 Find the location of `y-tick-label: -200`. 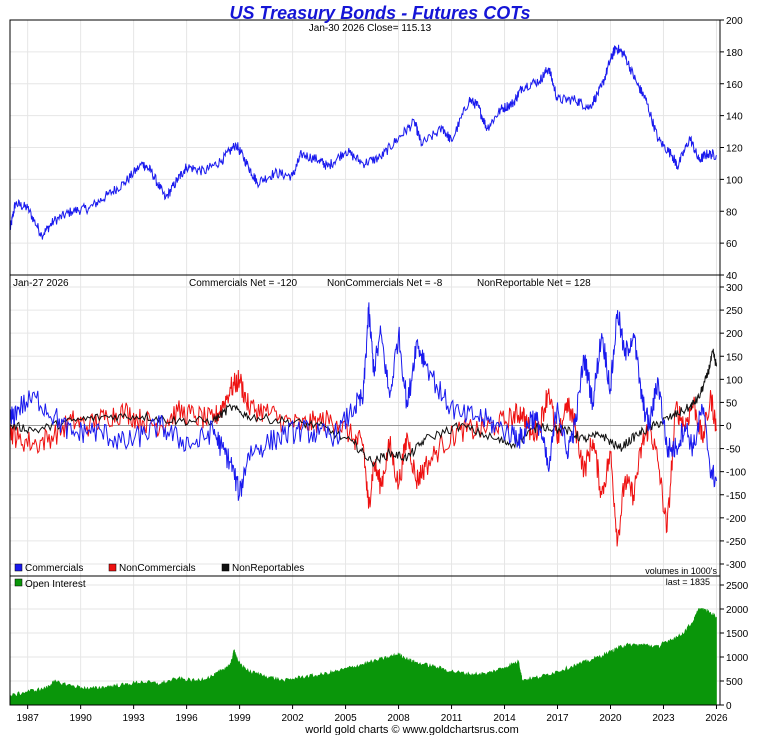

y-tick-label: -200 is located at coordinates (736, 519).